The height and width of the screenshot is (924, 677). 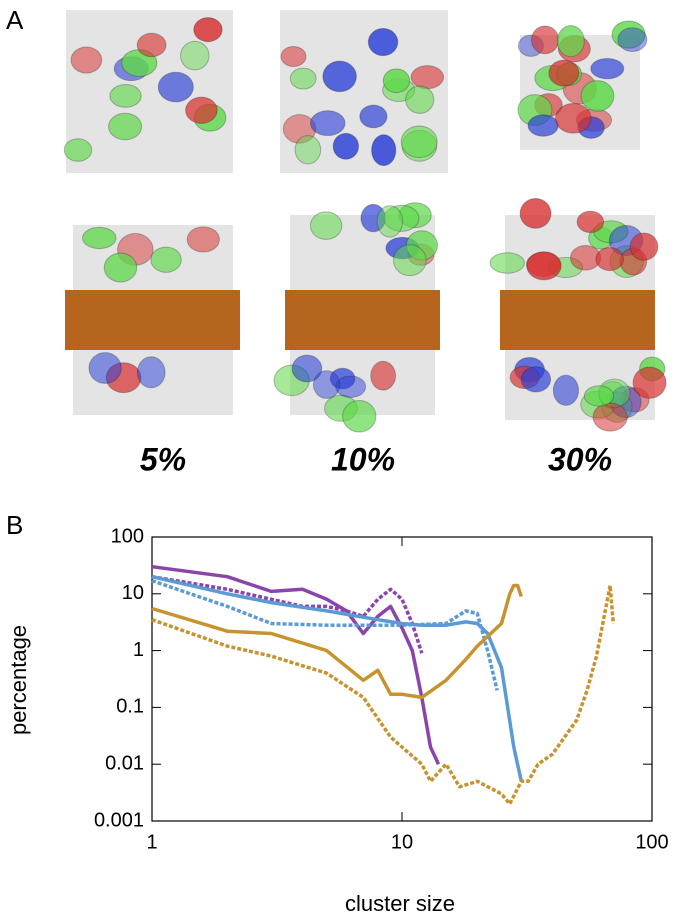 I want to click on caption: 10%, so click(x=363, y=459).